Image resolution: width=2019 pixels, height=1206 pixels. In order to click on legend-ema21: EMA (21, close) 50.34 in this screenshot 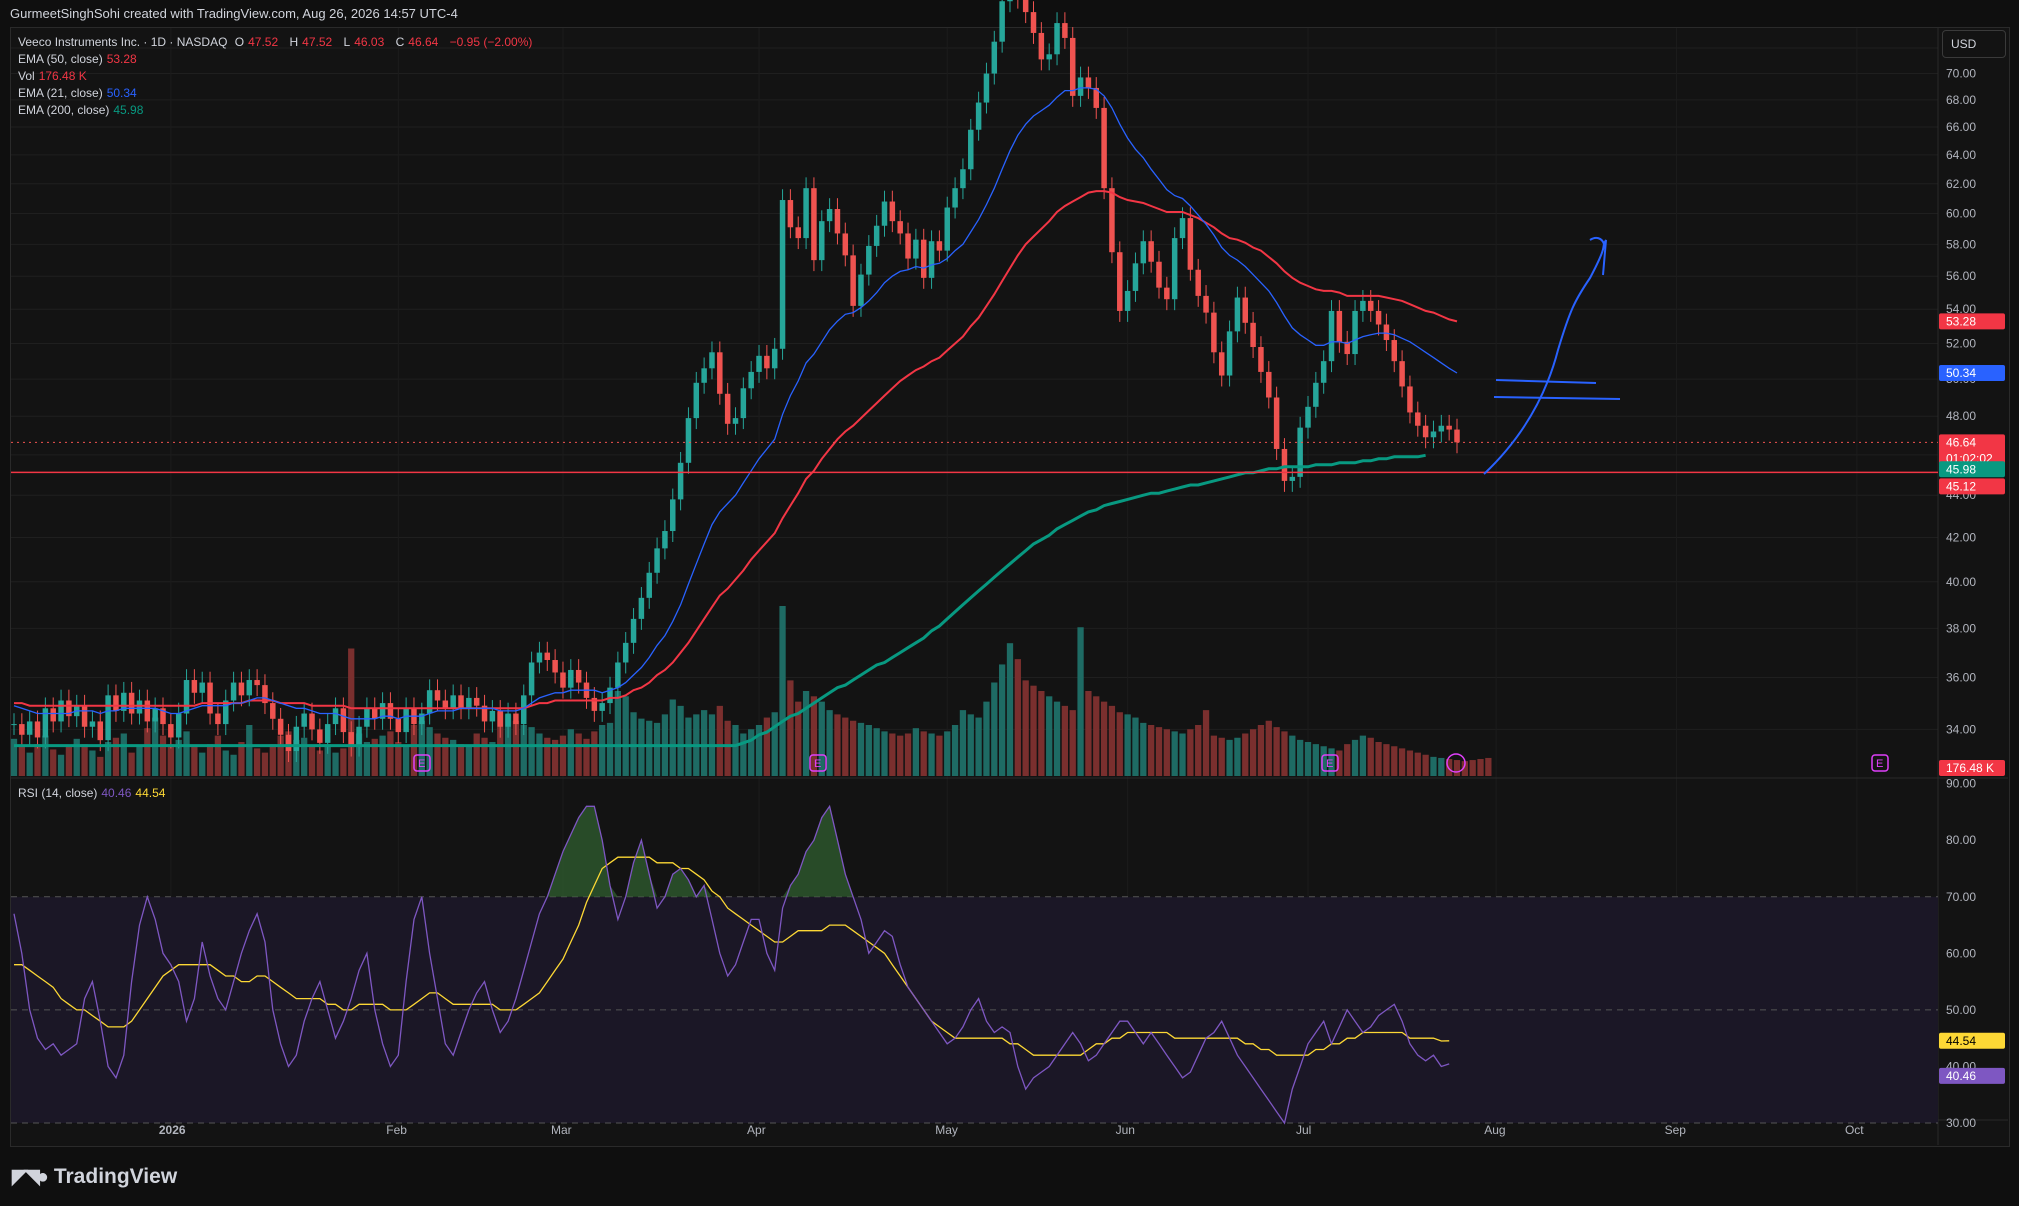, I will do `click(79, 93)`.